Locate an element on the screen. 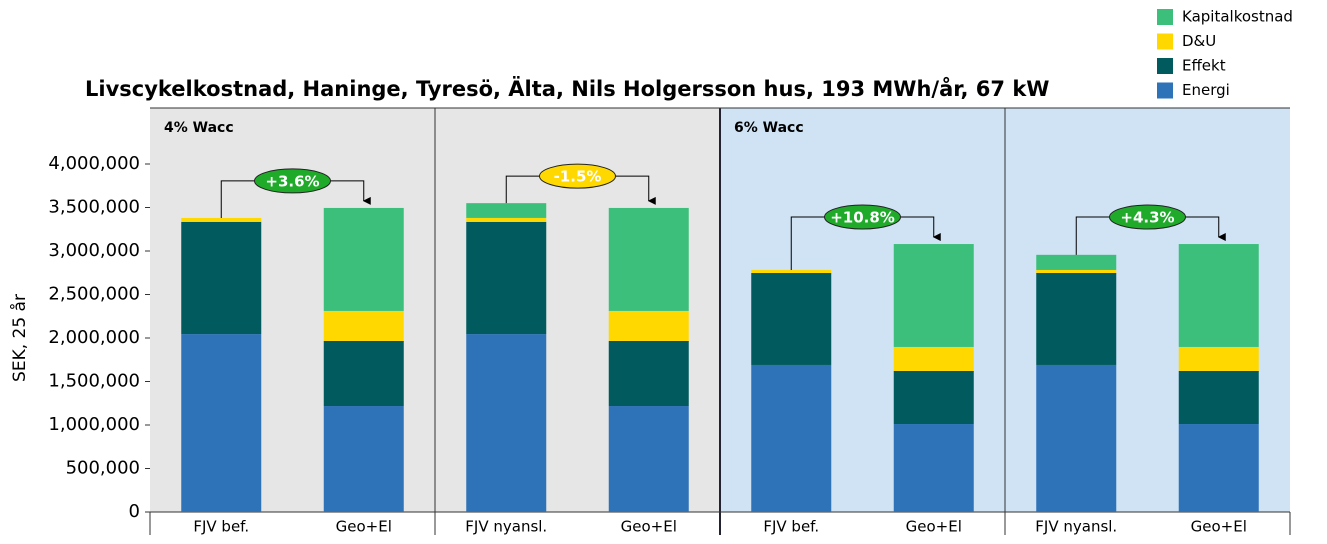 Image resolution: width=1327 pixels, height=544 pixels. y-tick-label: 500,000 is located at coordinates (103, 468).